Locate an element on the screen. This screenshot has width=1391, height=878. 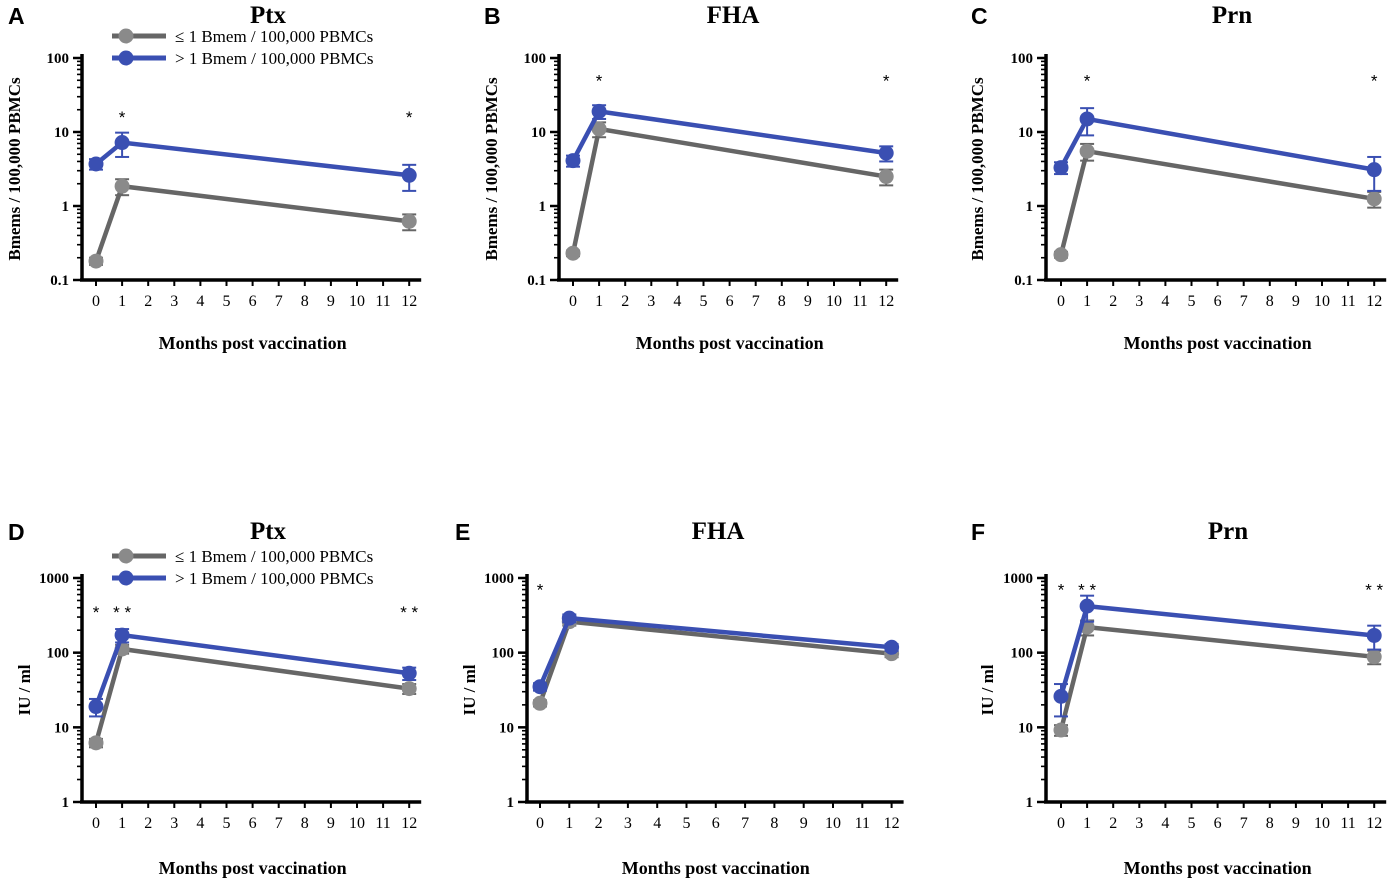
y-tick-label: 1000 is located at coordinates (54, 579).